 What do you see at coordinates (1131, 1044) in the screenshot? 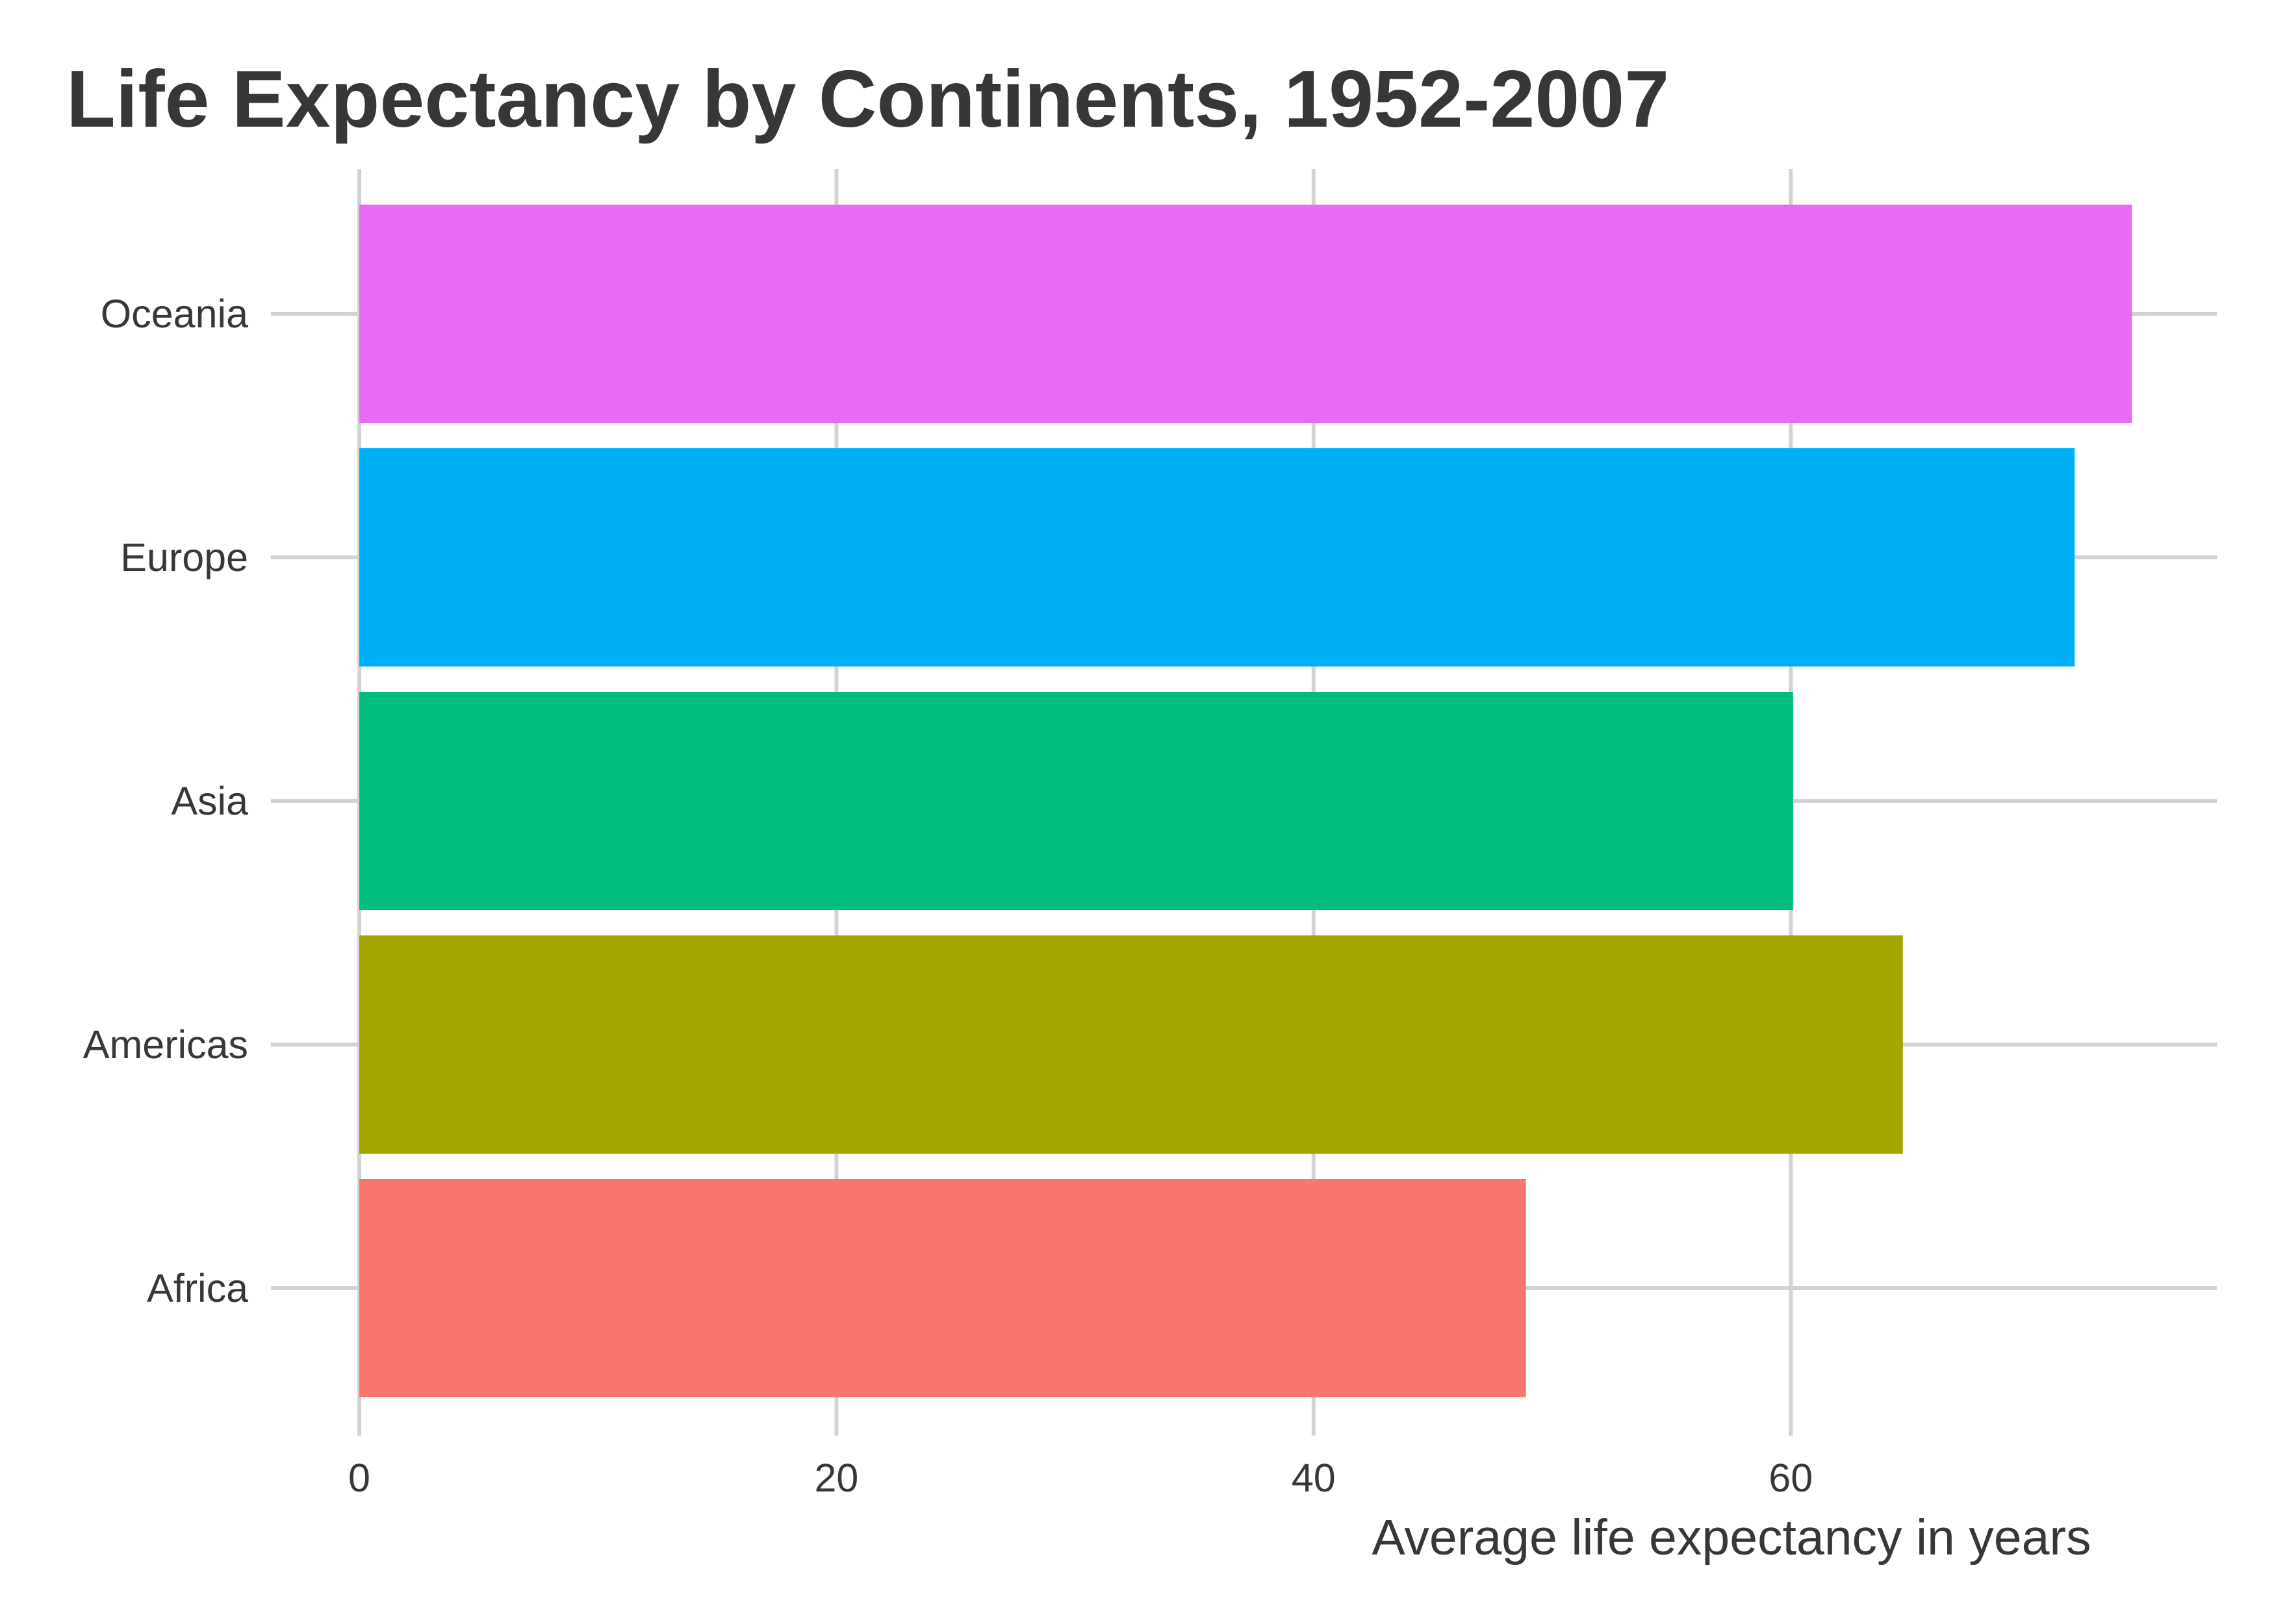
I see `bar-americas` at bounding box center [1131, 1044].